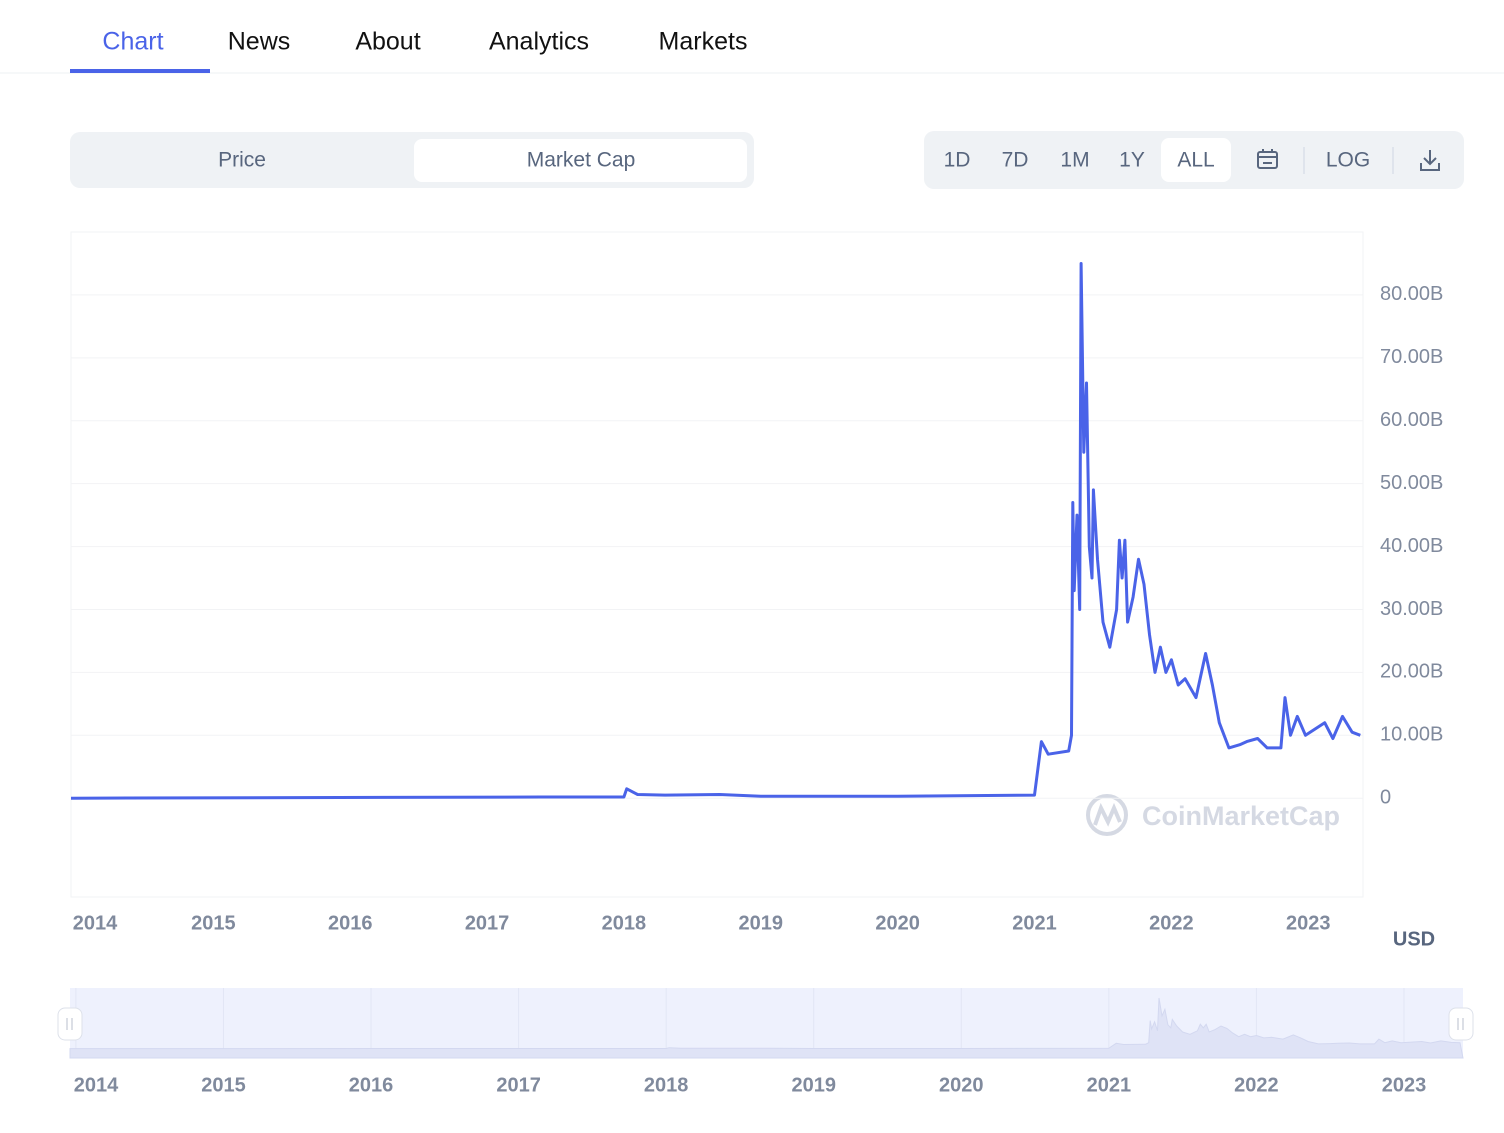 This screenshot has height=1133, width=1504. I want to click on y-tick-label: 80.00B, so click(1411, 294).